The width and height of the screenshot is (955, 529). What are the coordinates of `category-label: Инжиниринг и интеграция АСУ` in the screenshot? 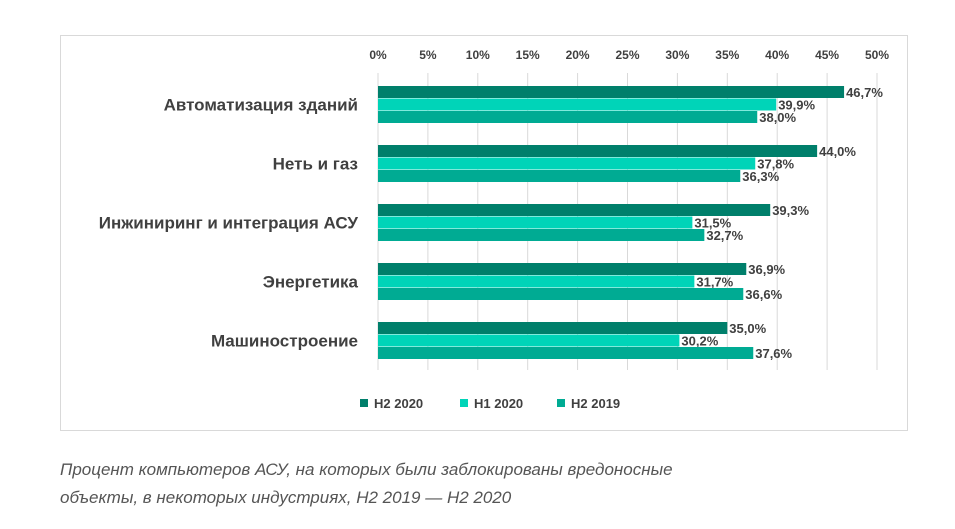 It's located at (229, 223).